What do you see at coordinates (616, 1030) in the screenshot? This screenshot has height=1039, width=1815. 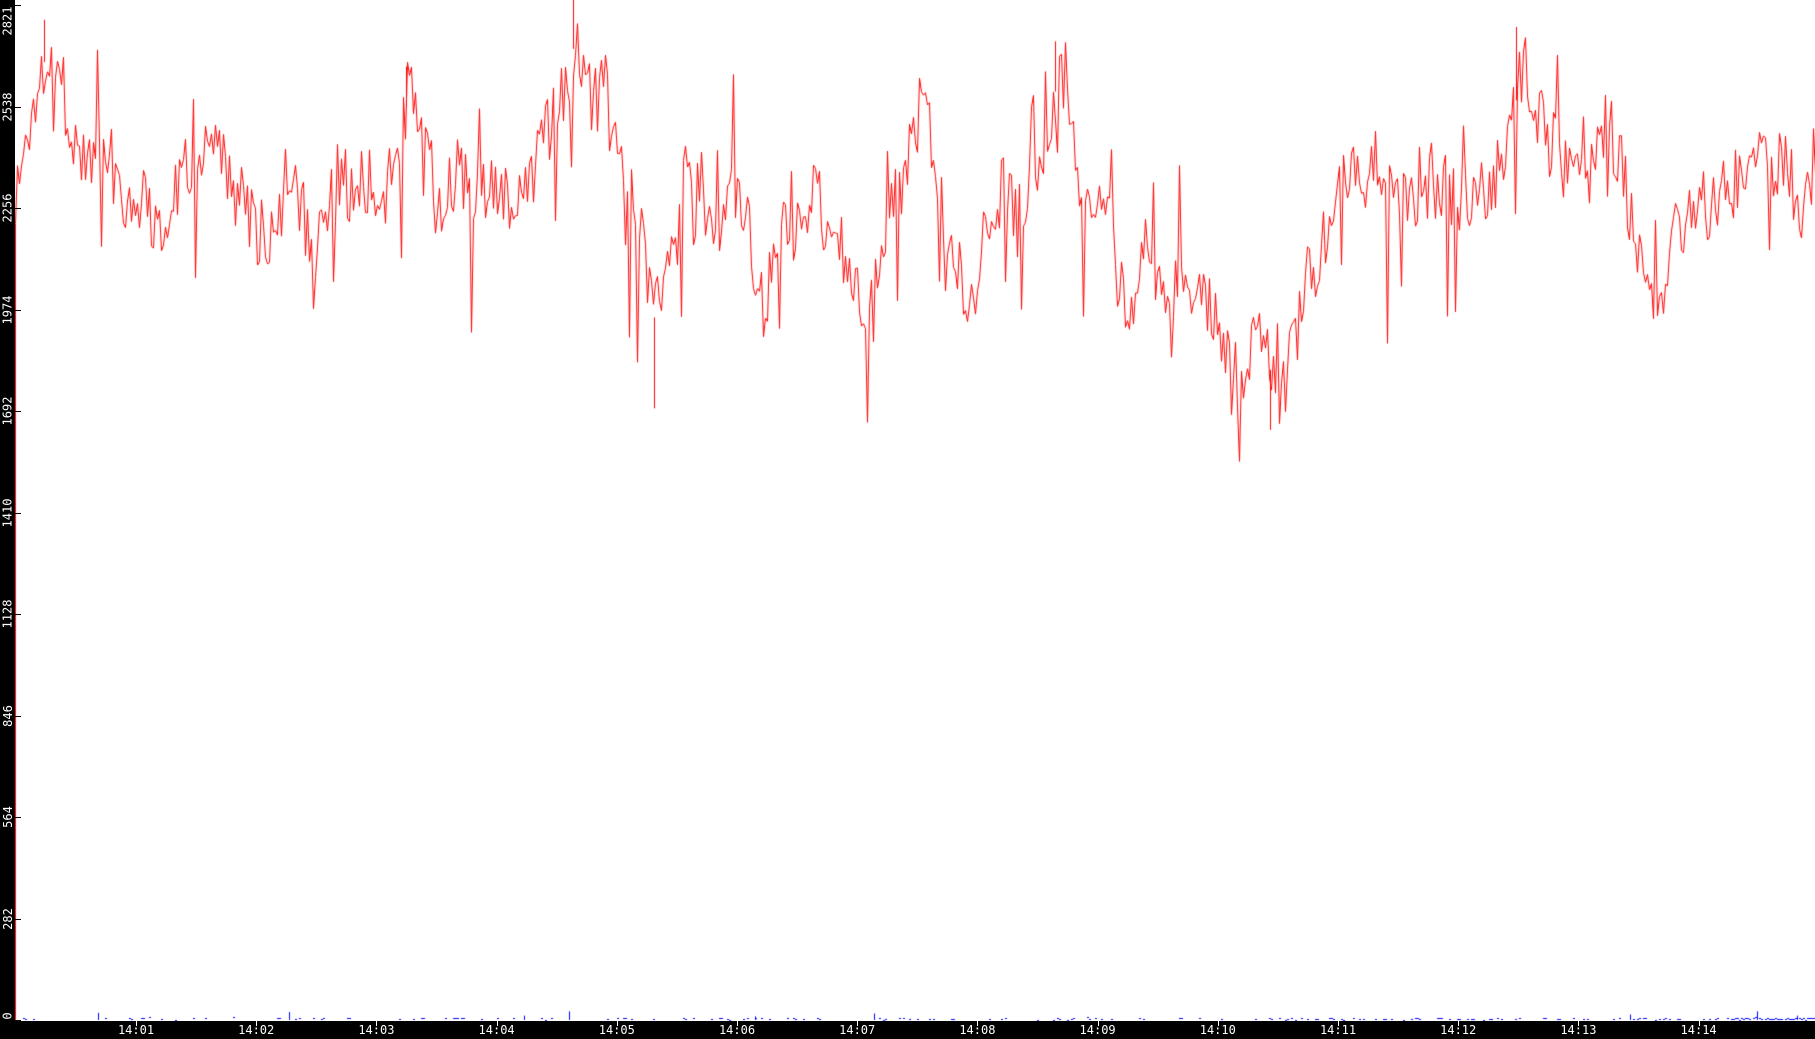 I see `x-tick-label: 14:05` at bounding box center [616, 1030].